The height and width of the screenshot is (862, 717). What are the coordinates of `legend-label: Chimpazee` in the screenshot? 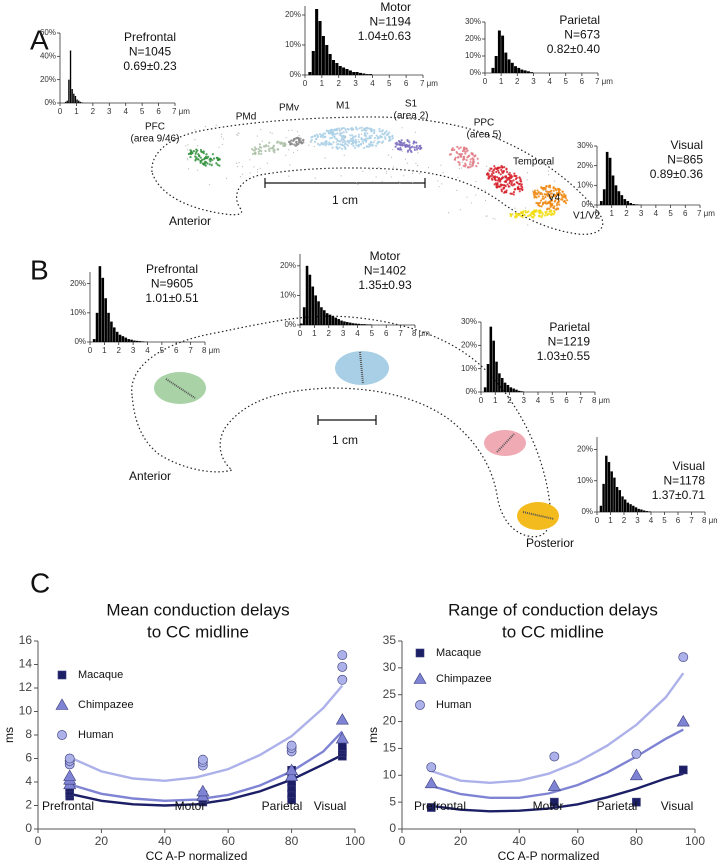 It's located at (106, 705).